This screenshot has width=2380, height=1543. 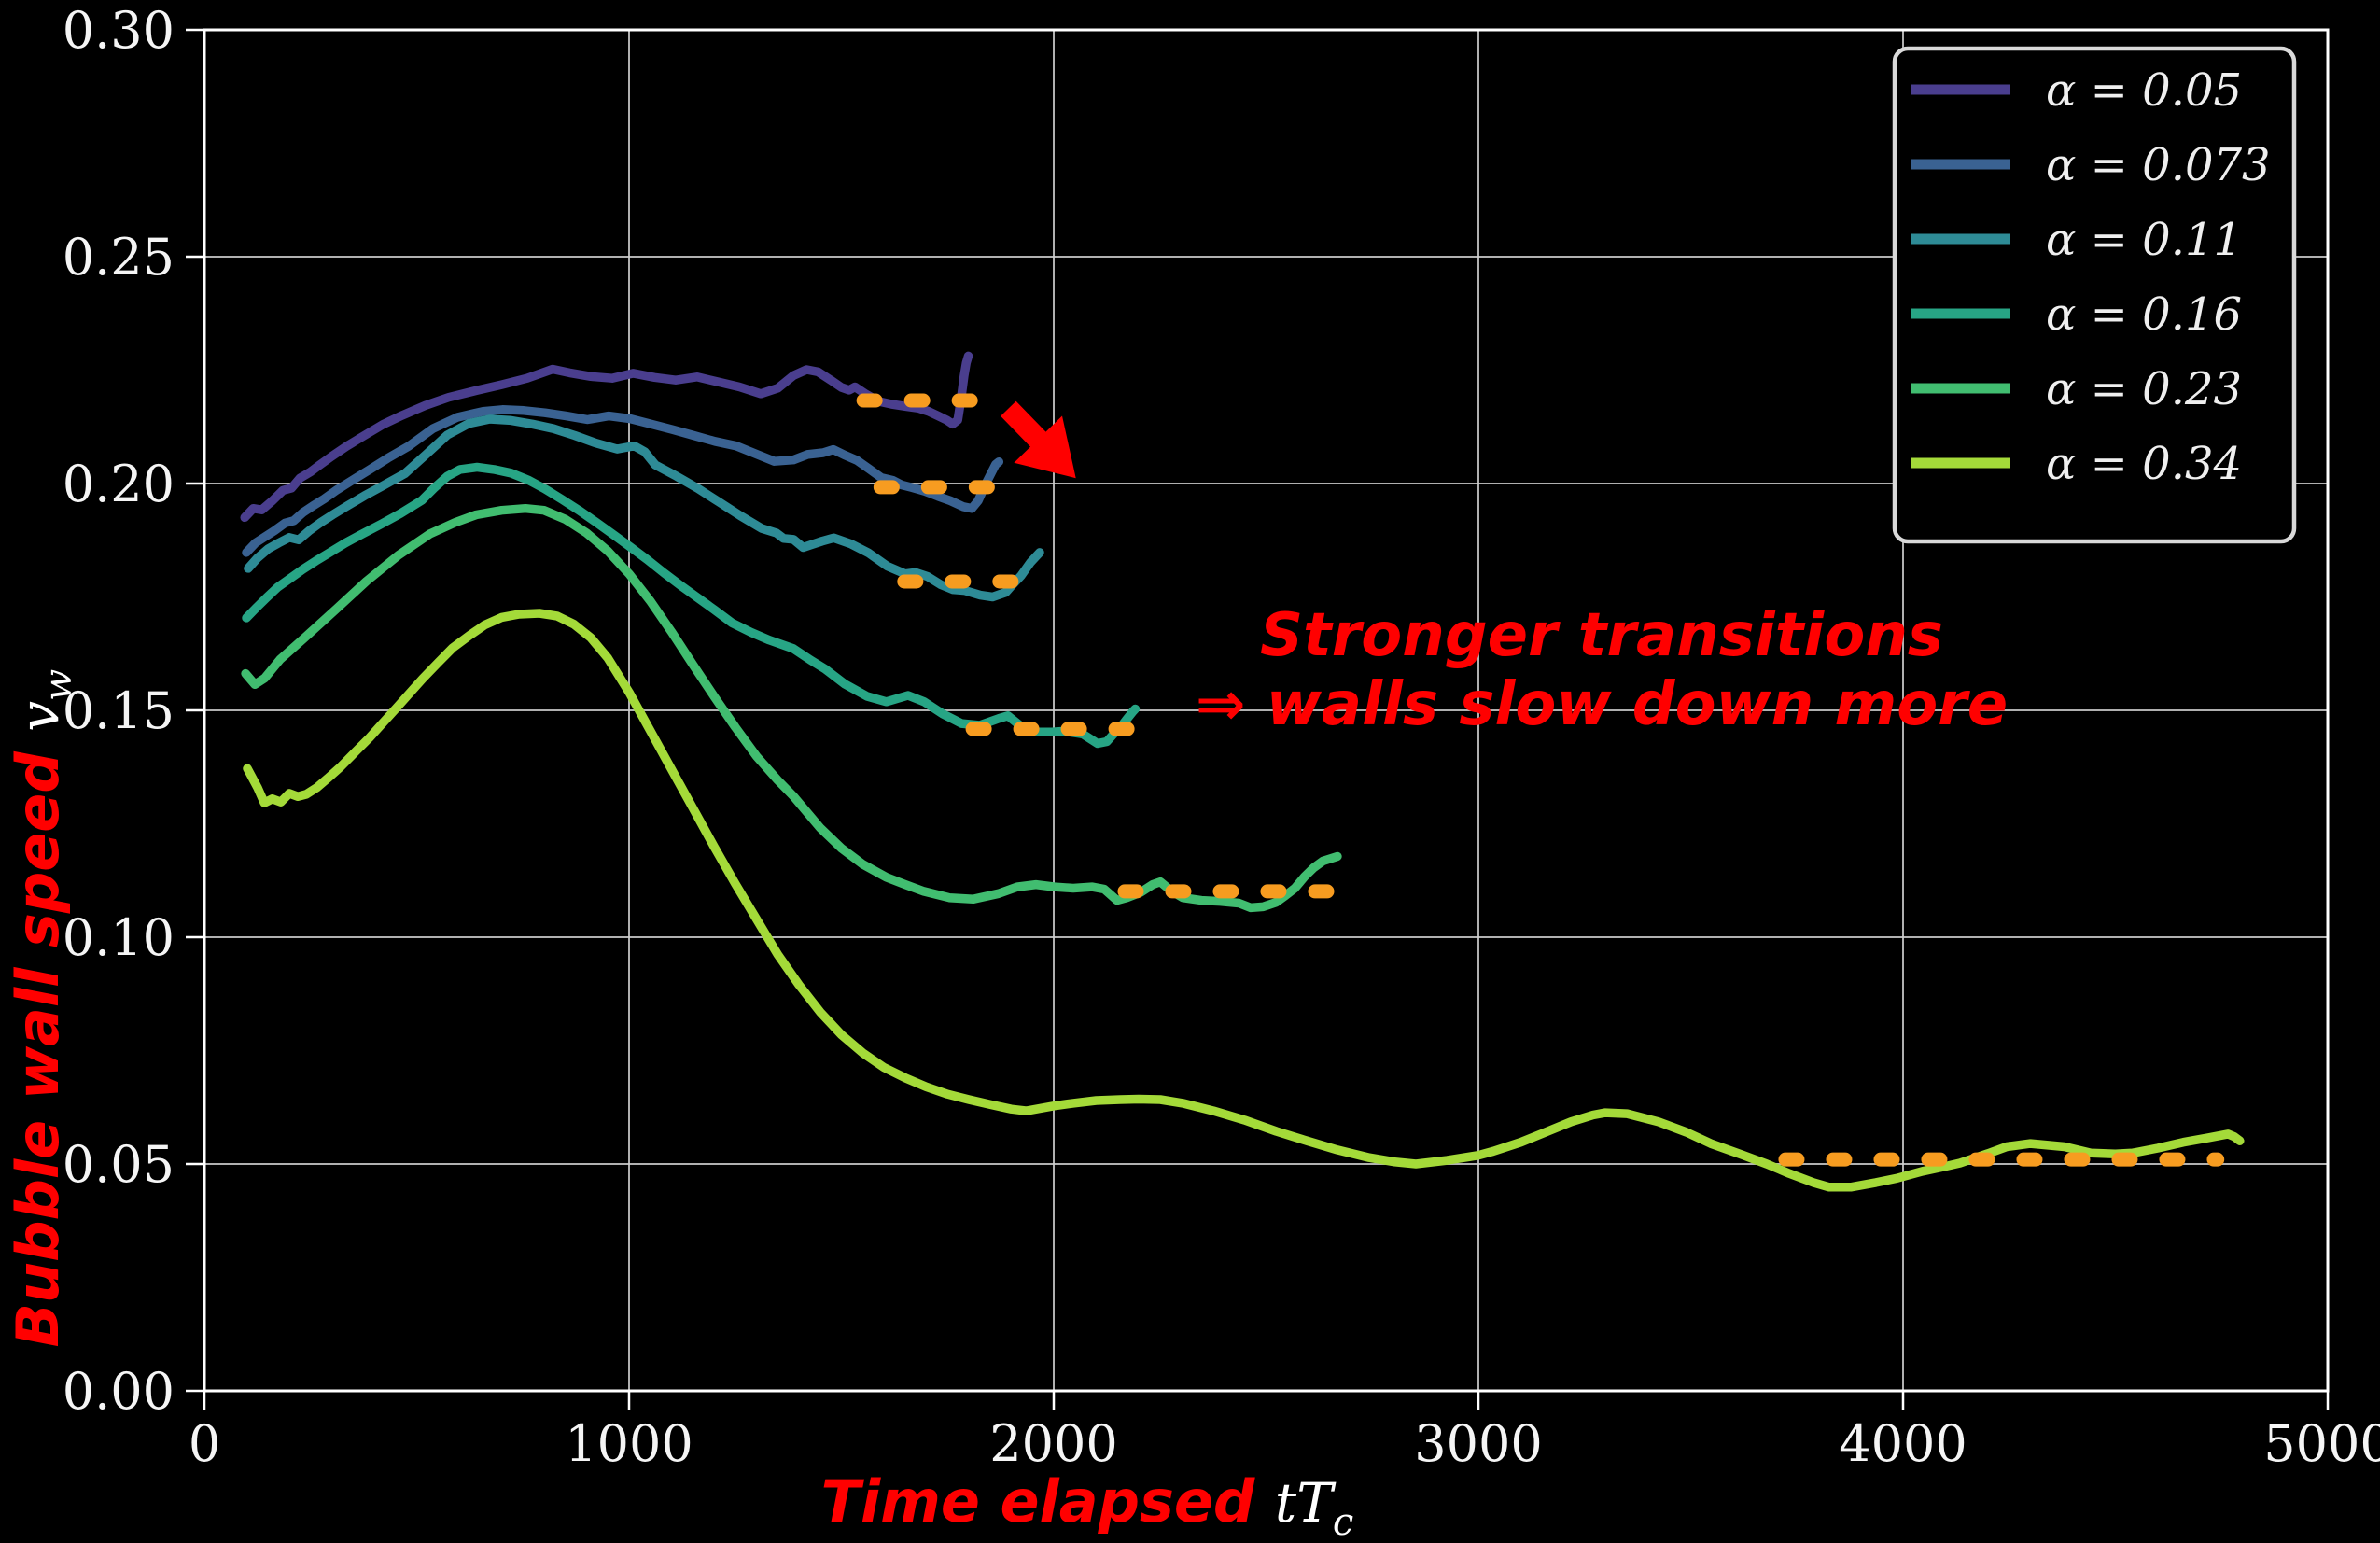 I want to click on x-tick-label-2000: 2000, so click(x=1053, y=1443).